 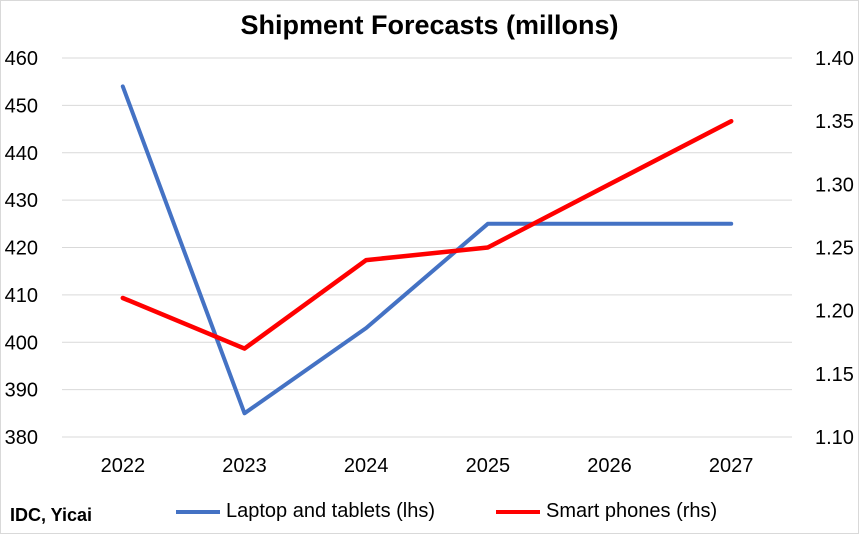 What do you see at coordinates (834, 59) in the screenshot?
I see `right-tick-label: 1.40` at bounding box center [834, 59].